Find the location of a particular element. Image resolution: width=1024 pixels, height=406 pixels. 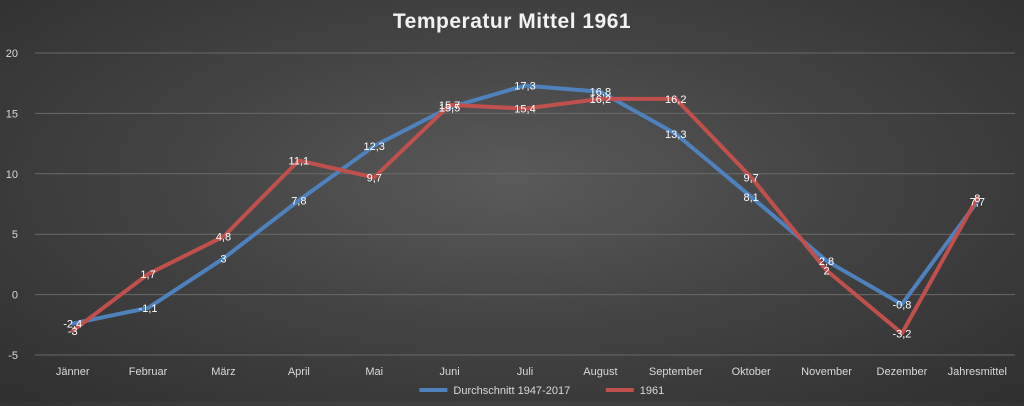

data-label: 2,8 is located at coordinates (826, 262).